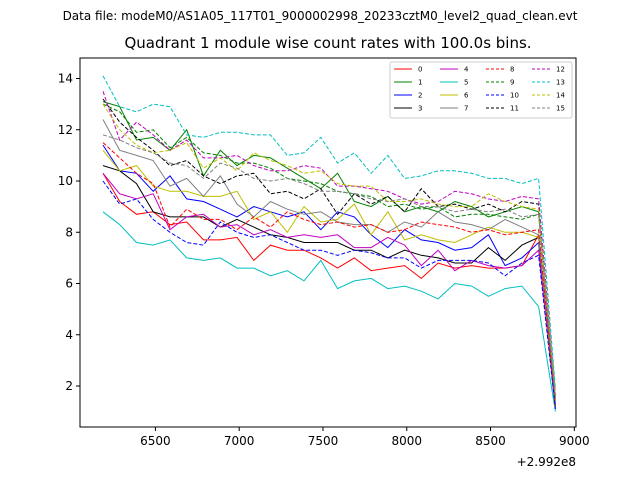 This screenshot has width=640, height=480. Describe the element at coordinates (490, 441) in the screenshot. I see `x-tick-label: 8500` at that location.